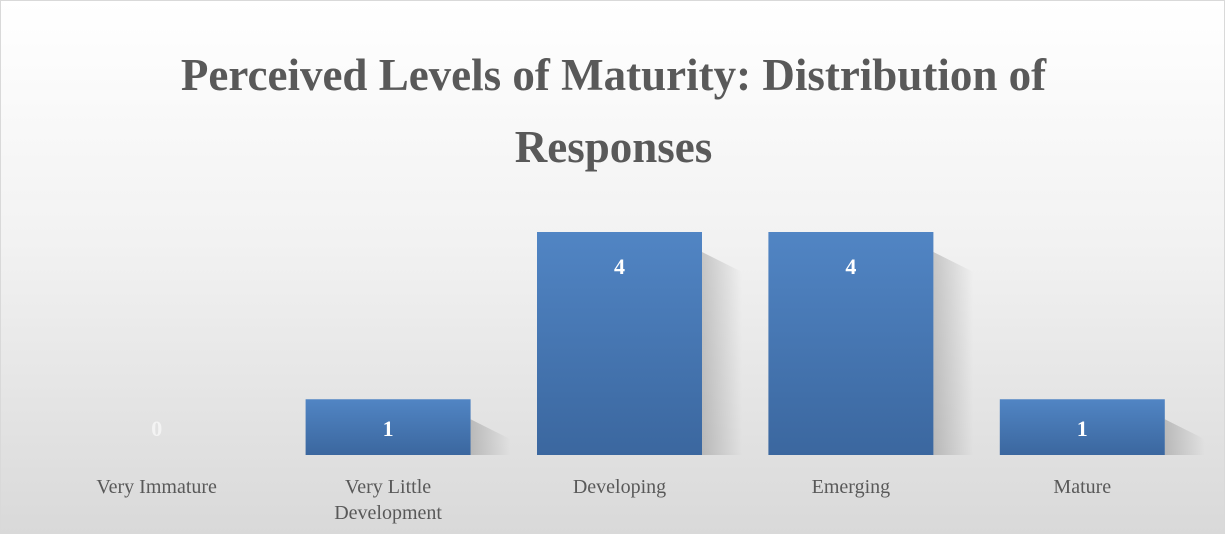 This screenshot has height=535, width=1225. Describe the element at coordinates (851, 487) in the screenshot. I see `x-tick-label: Emerging` at that location.